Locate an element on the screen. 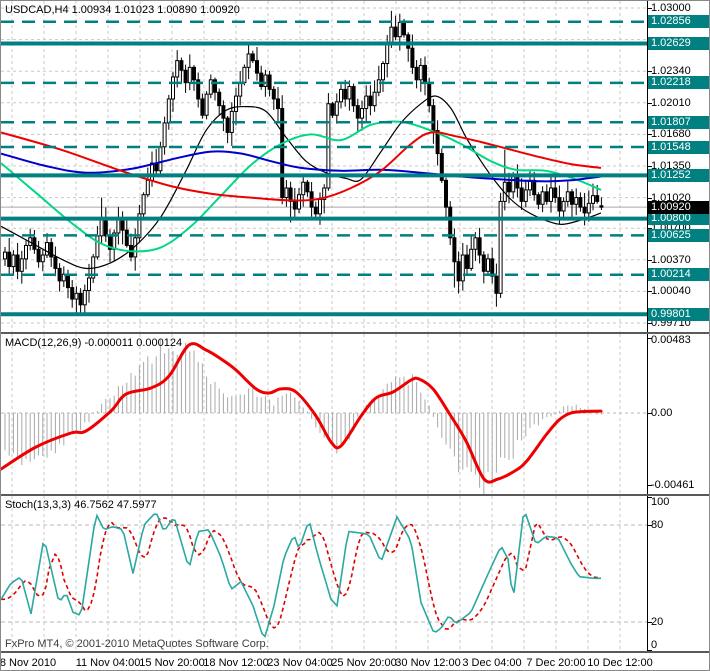 Image resolution: width=710 pixels, height=671 pixels. macd-pane-separator is located at coordinates (355, 333).